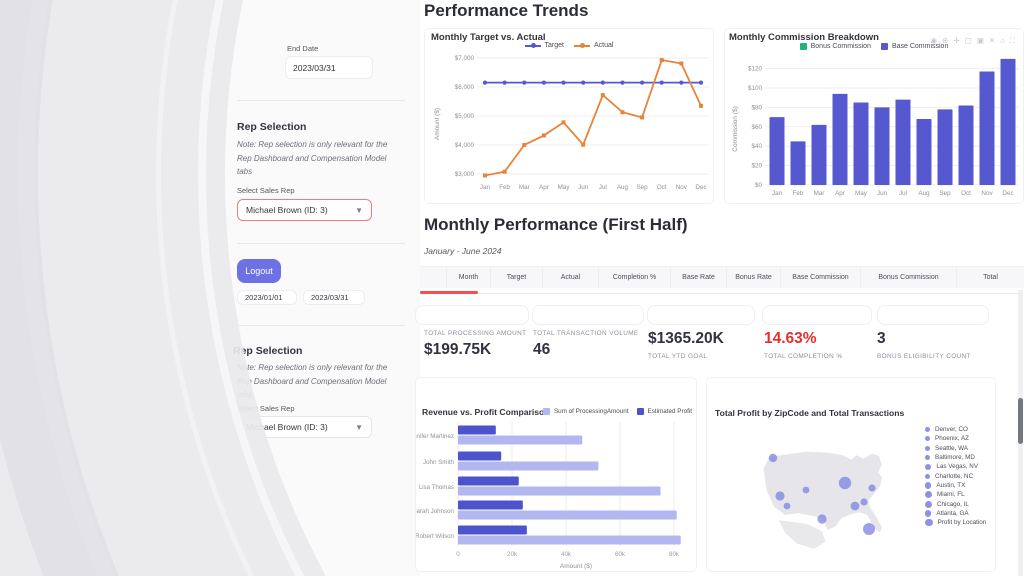 Image resolution: width=1024 pixels, height=576 pixels. Describe the element at coordinates (720, 293) in the screenshot. I see `progress-track` at that location.